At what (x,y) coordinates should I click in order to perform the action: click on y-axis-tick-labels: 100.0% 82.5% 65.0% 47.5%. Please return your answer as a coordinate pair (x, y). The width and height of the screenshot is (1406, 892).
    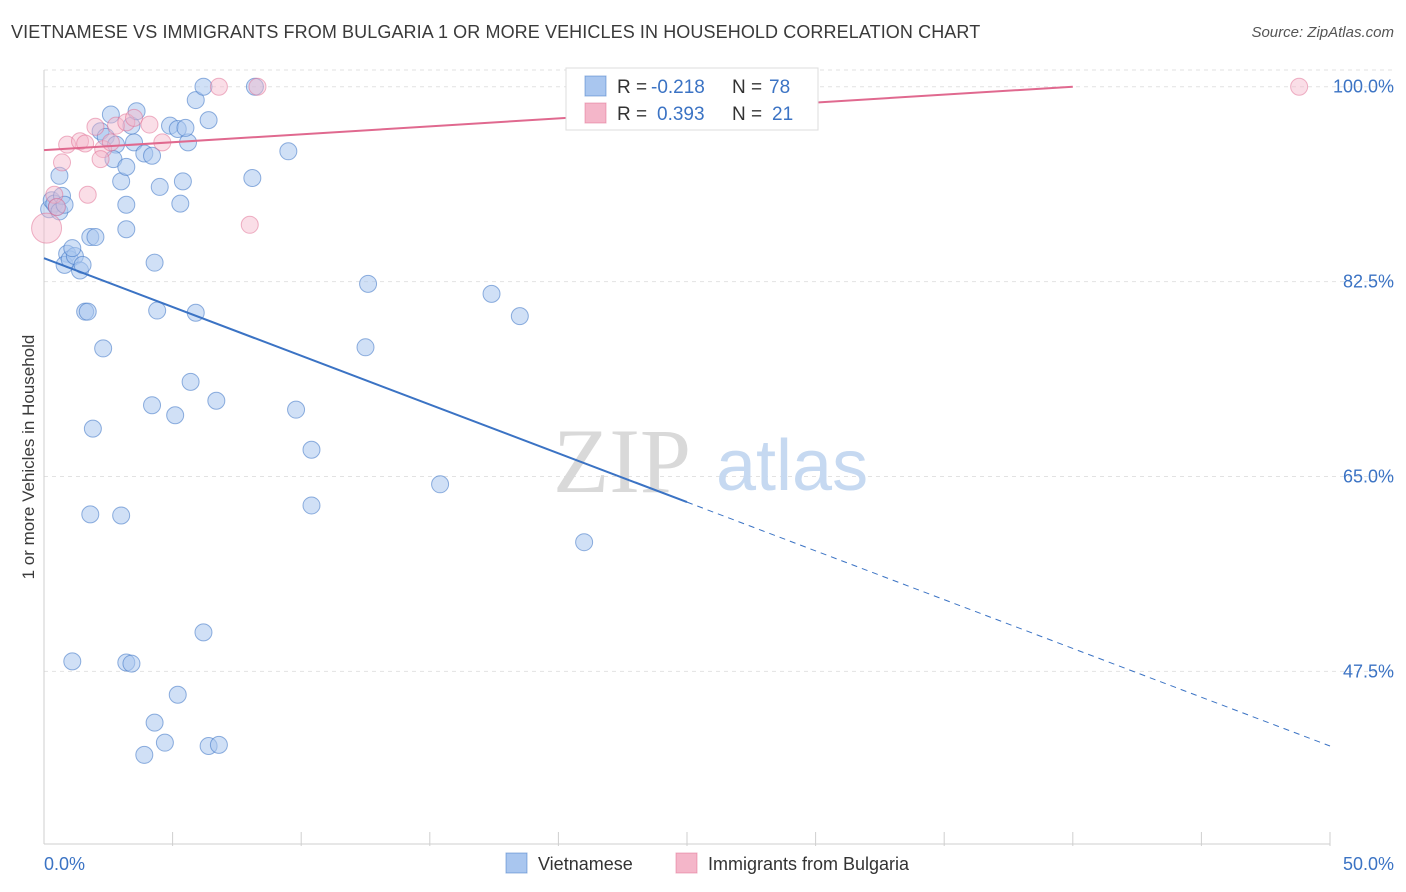
    Looking at the image, I should click on (1363, 379).